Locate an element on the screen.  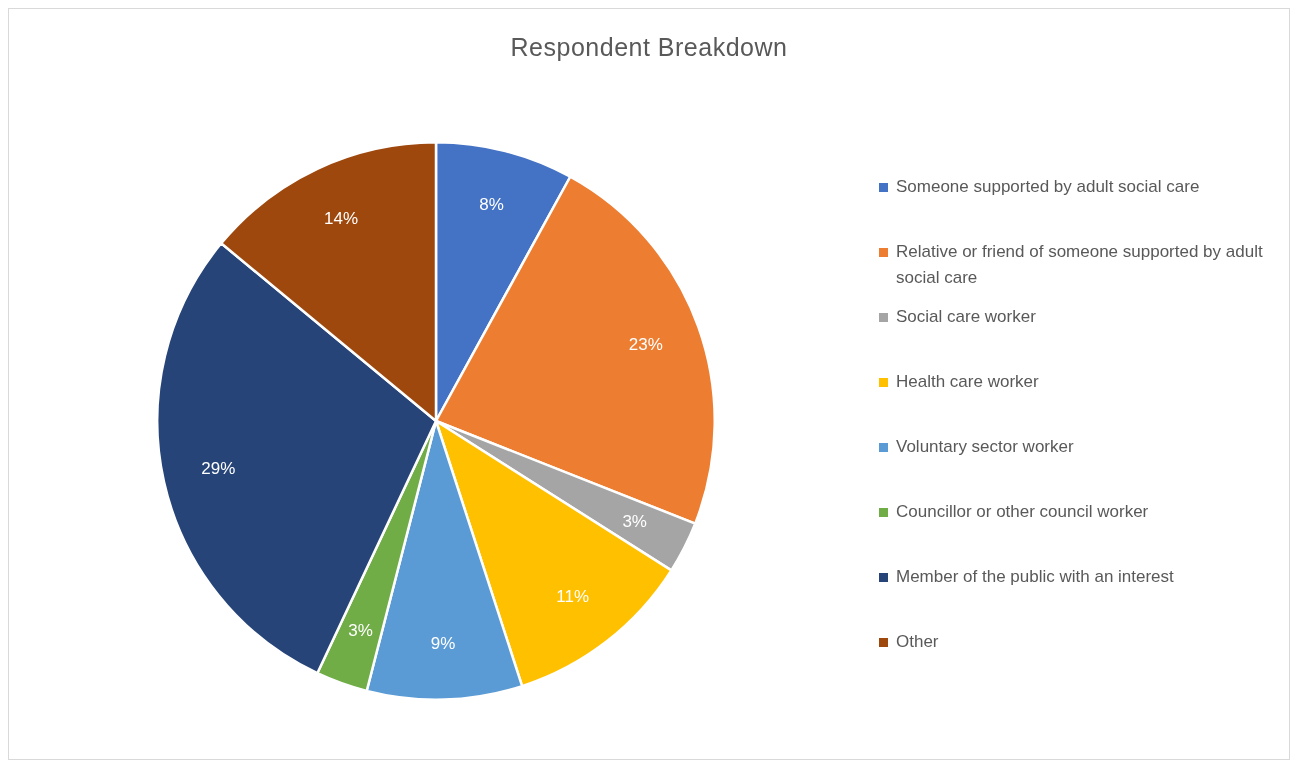
data-label: 29% is located at coordinates (218, 469).